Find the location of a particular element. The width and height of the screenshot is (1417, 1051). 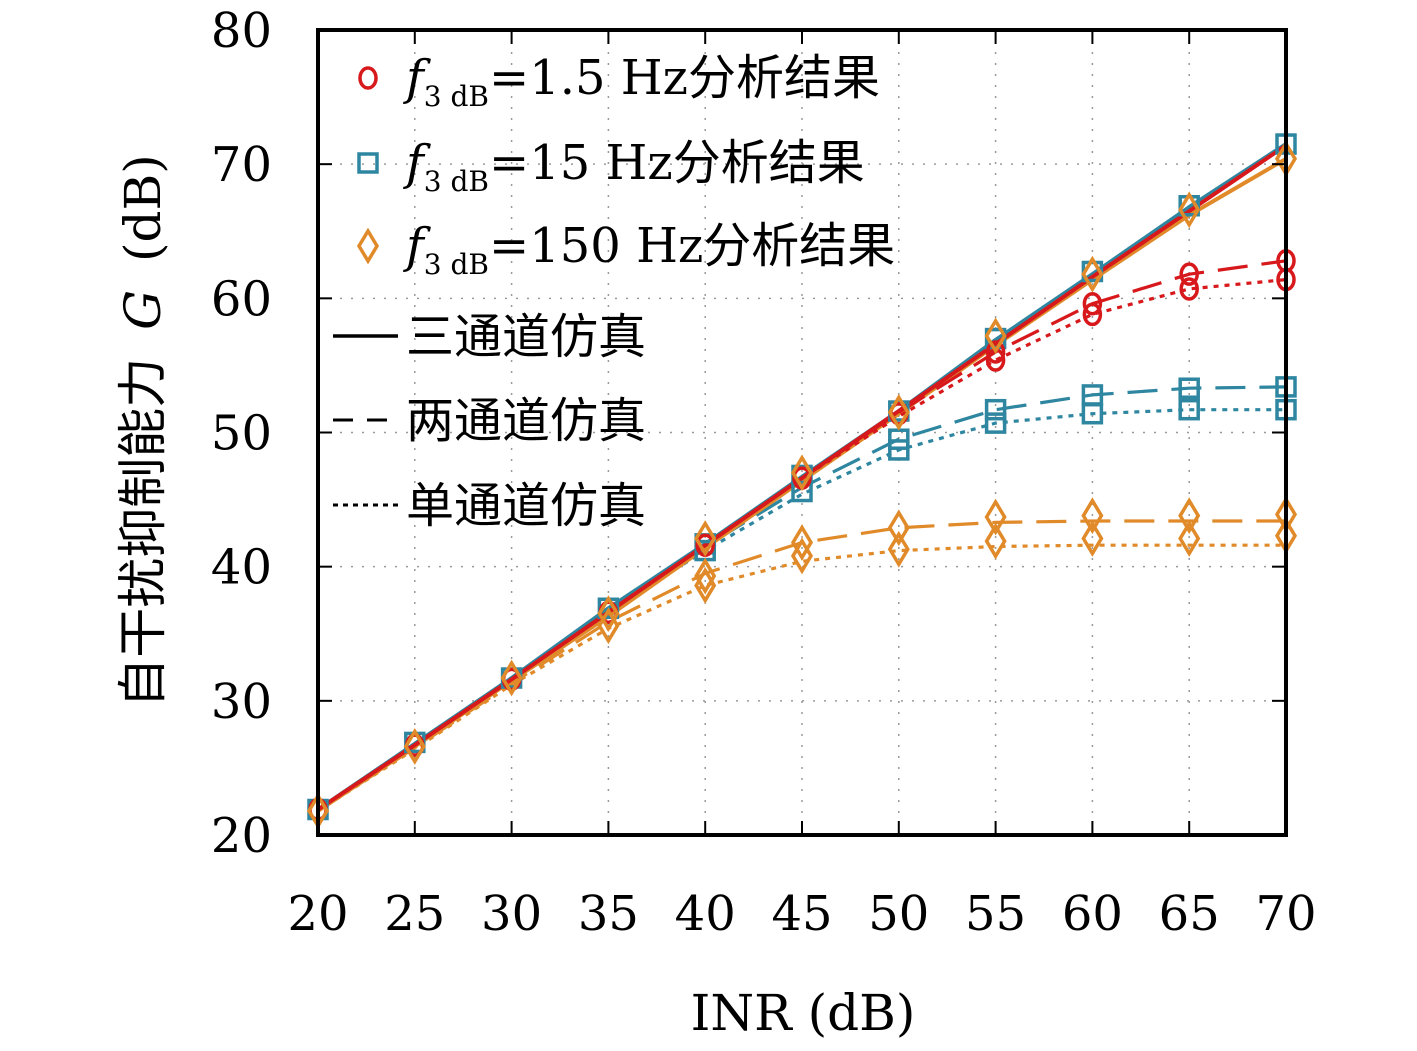

legend-item: 两通道仿真 is located at coordinates (489, 421).